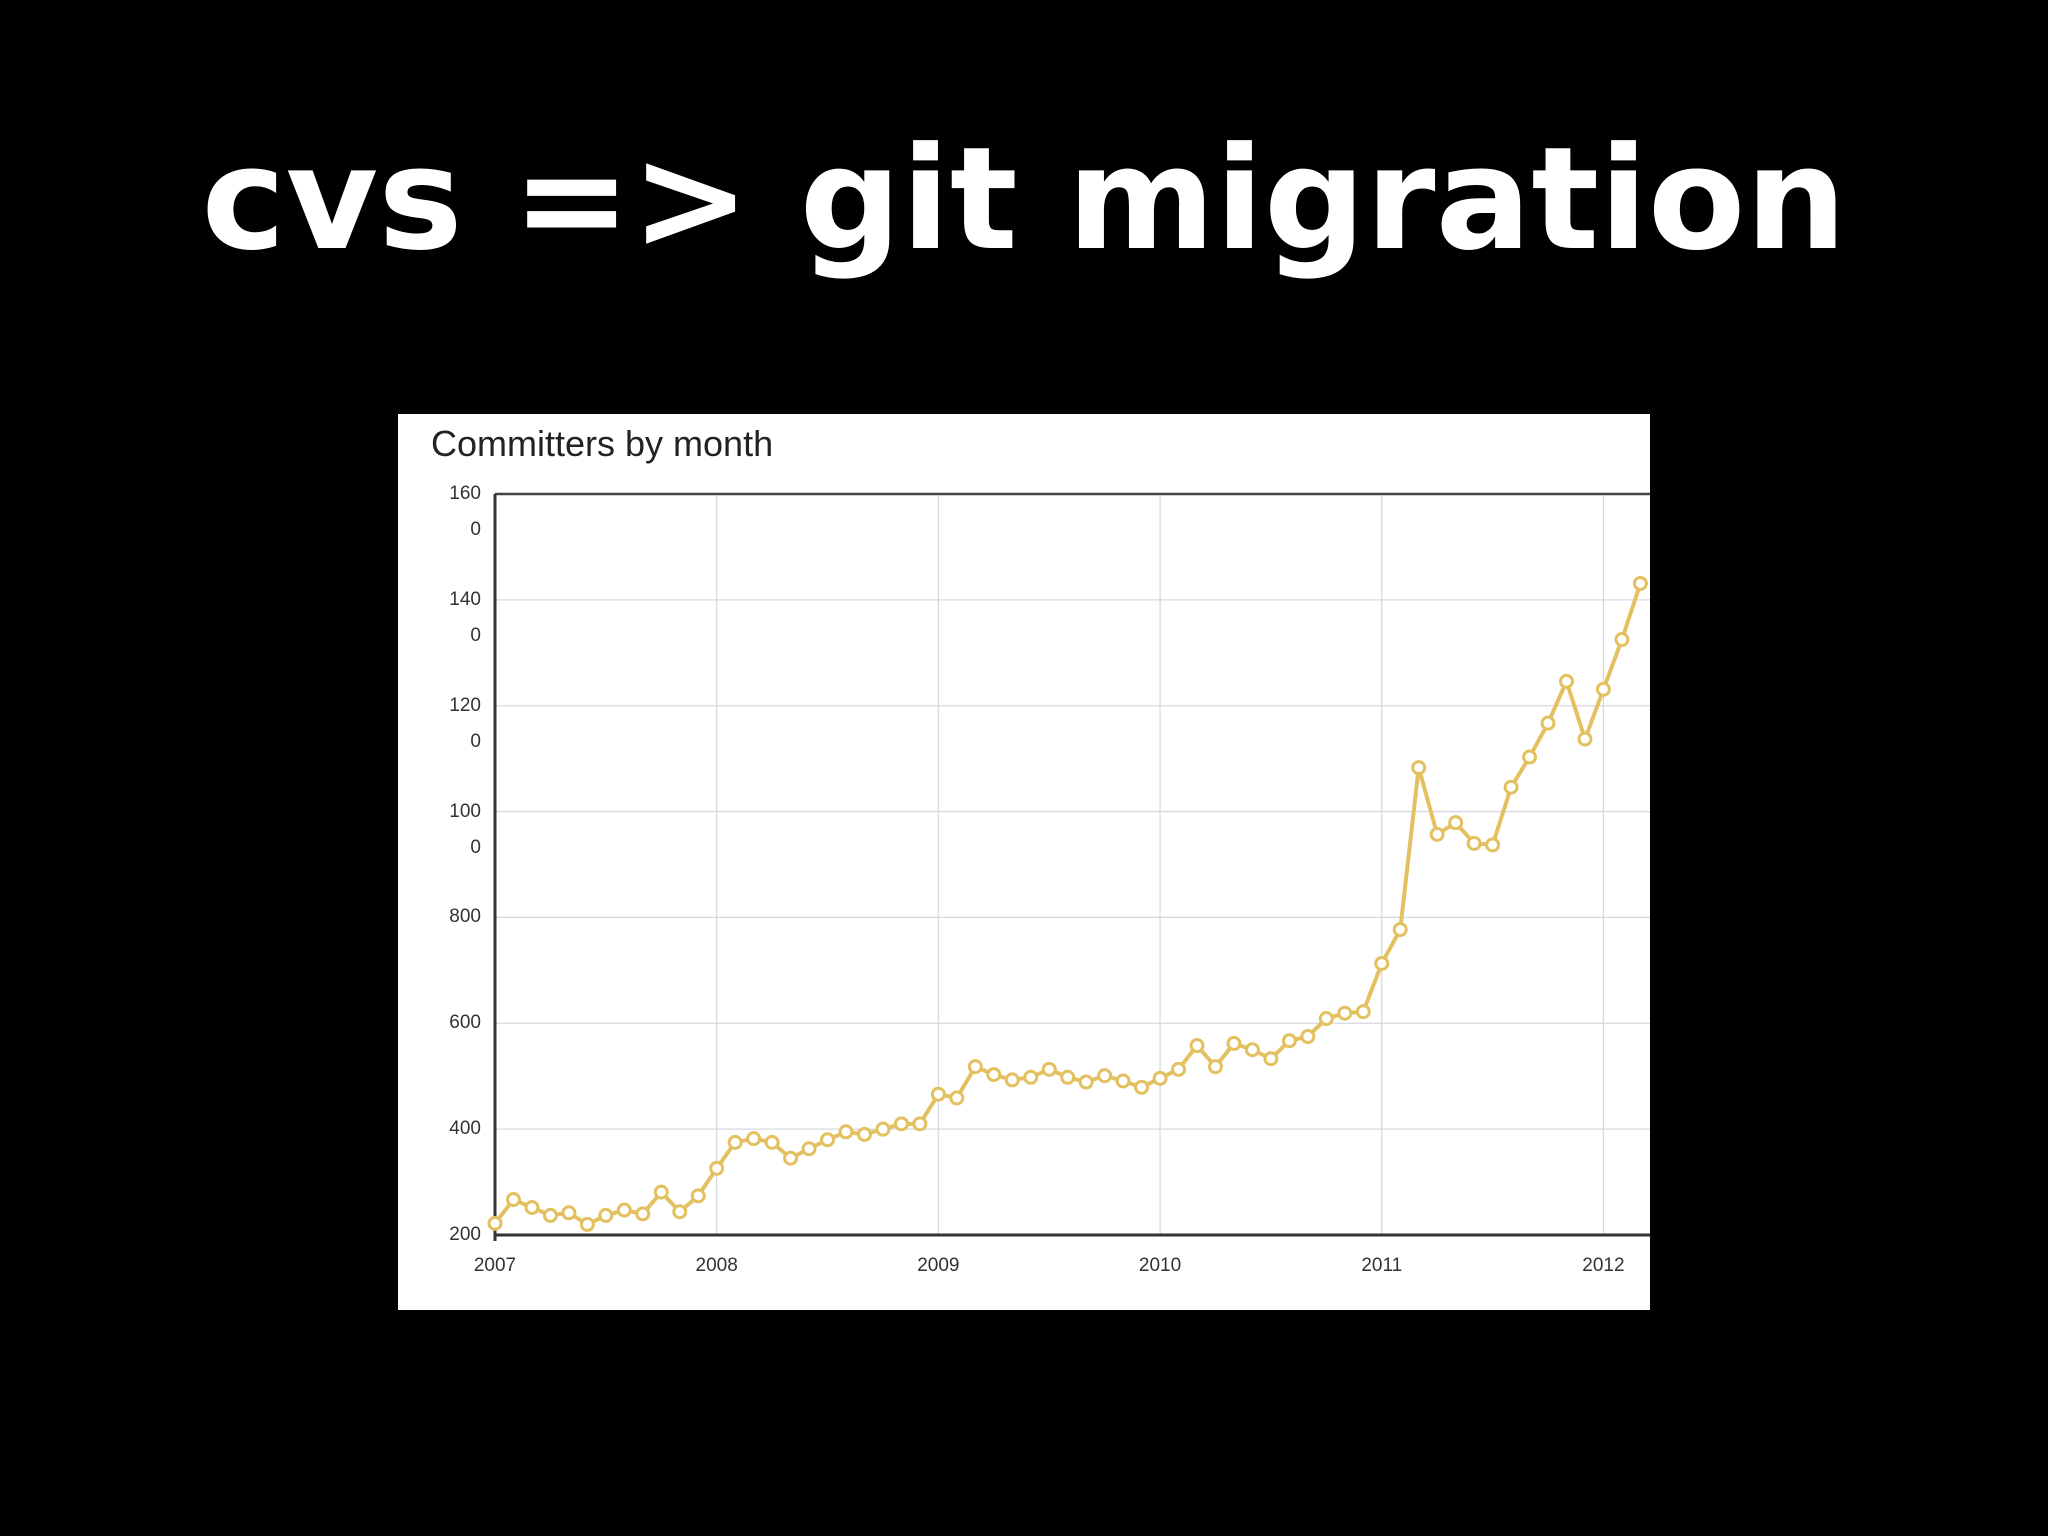 This screenshot has height=1536, width=2048. Describe the element at coordinates (1603, 1265) in the screenshot. I see `x-tick-label: 2012` at that location.